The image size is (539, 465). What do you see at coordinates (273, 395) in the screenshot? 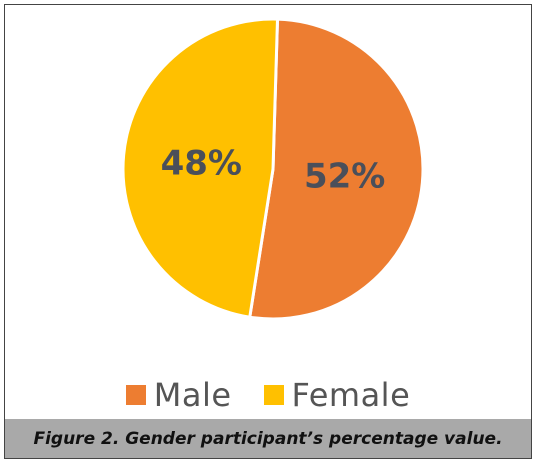
I see `legend-swatch-female` at bounding box center [273, 395].